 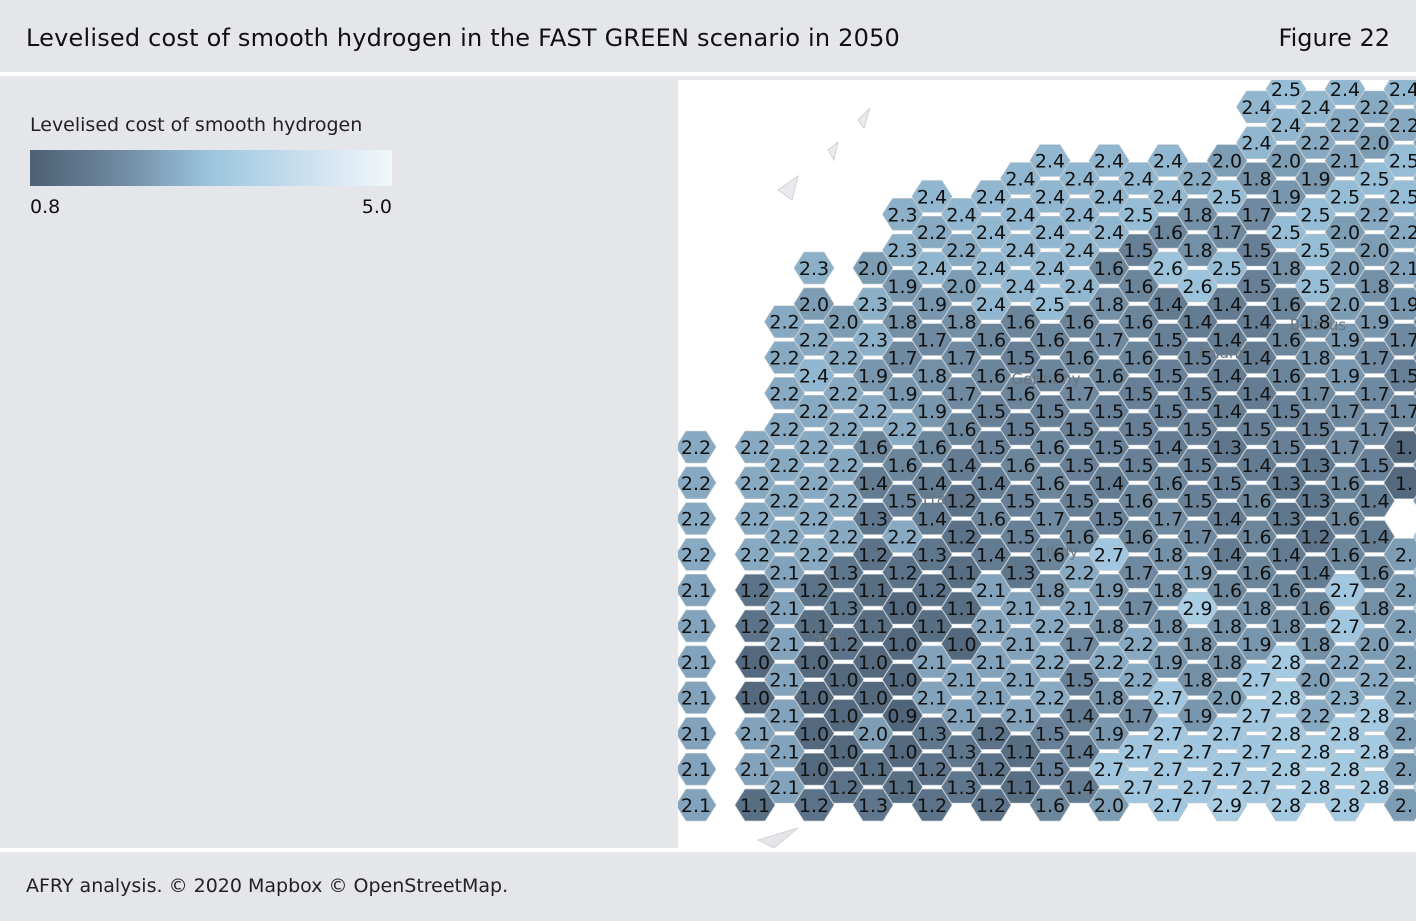 I want to click on hex-value-label: 2.3, so click(x=1345, y=699).